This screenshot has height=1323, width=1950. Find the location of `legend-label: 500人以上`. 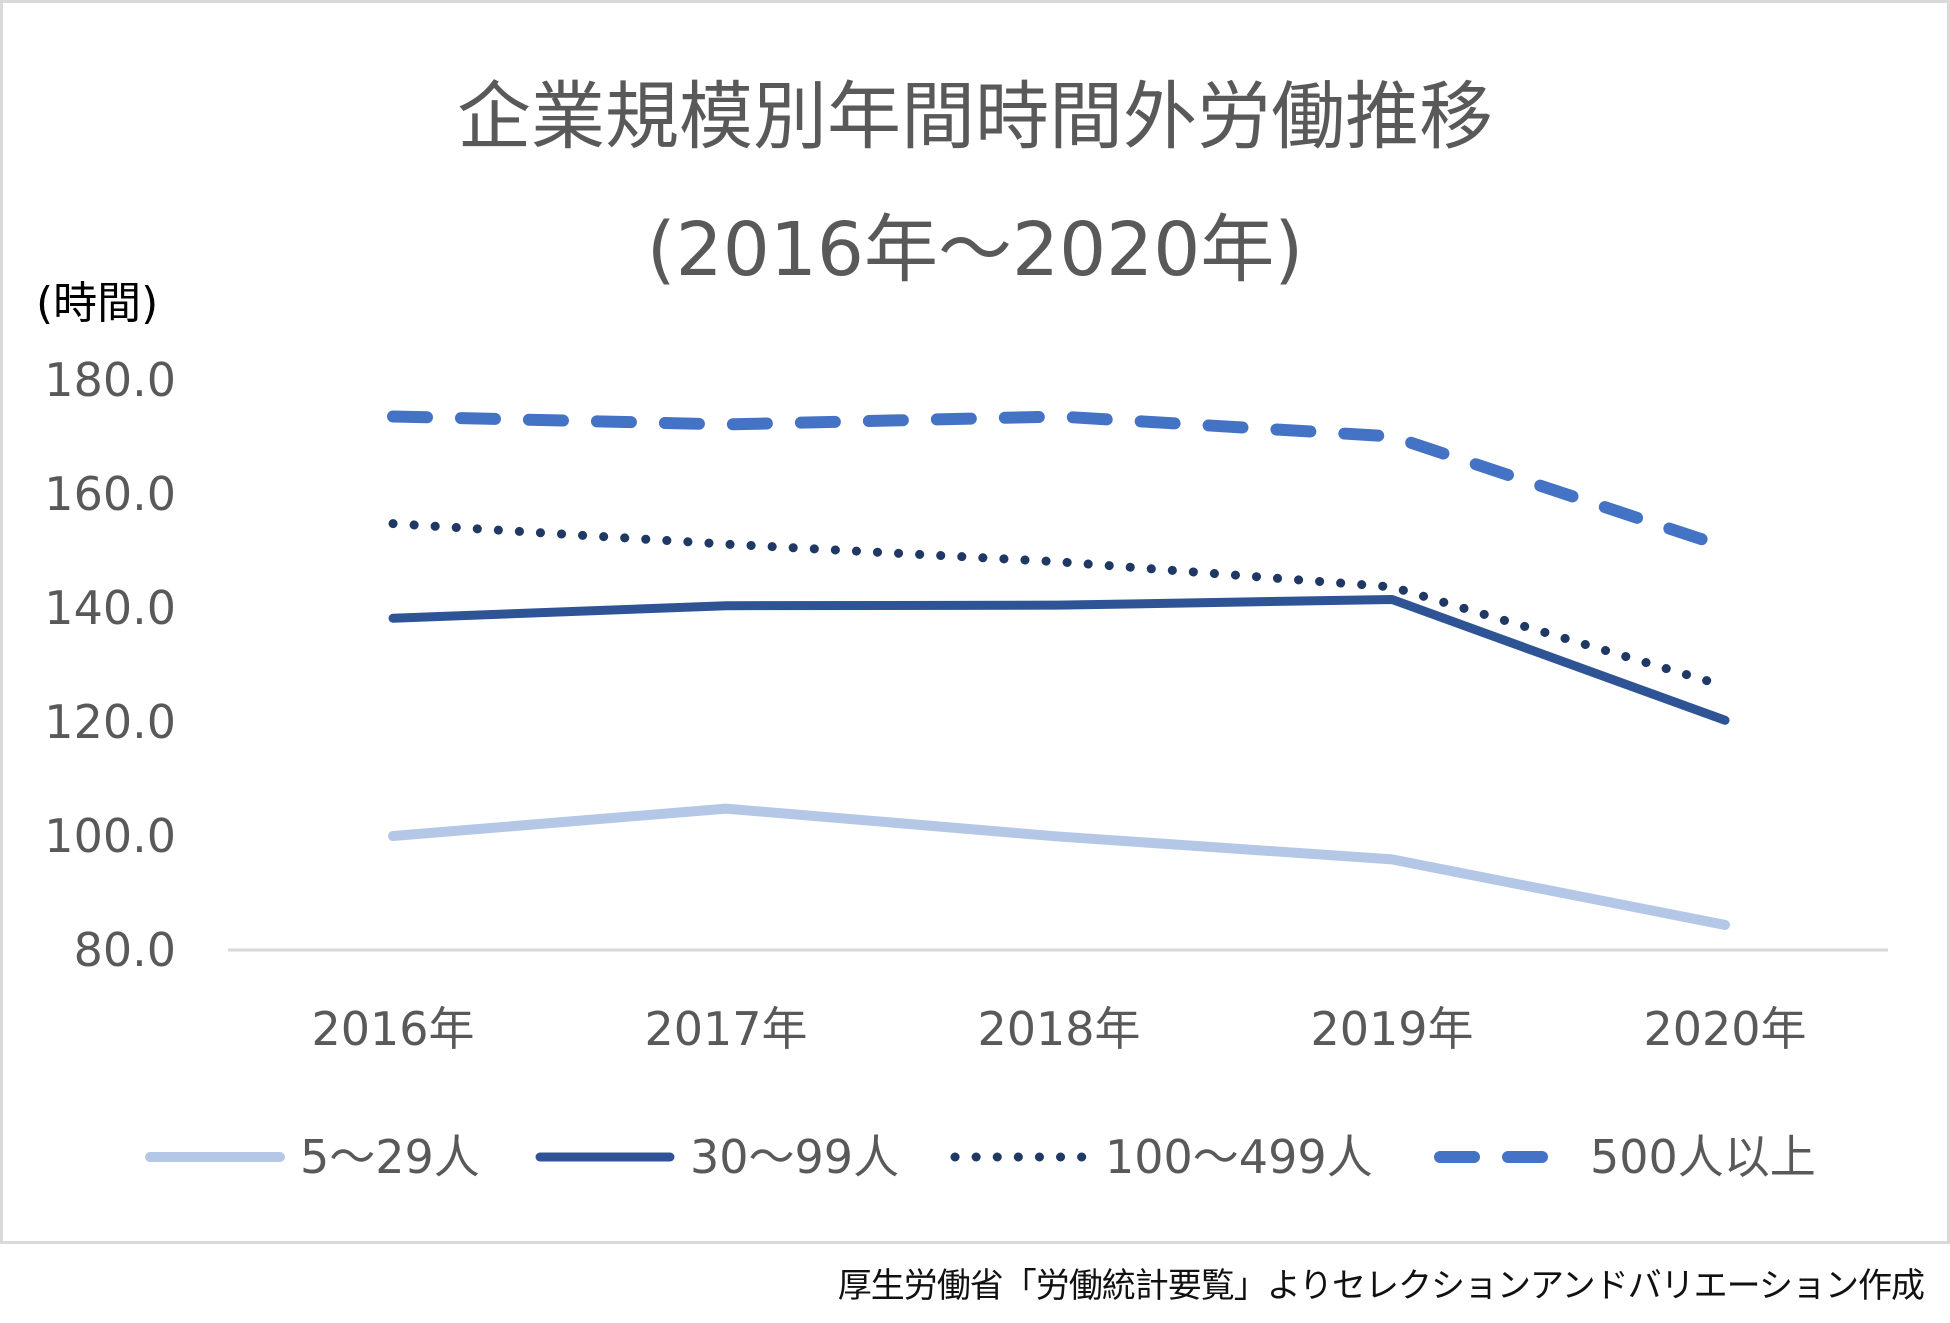

legend-label: 500人以上 is located at coordinates (1703, 1157).